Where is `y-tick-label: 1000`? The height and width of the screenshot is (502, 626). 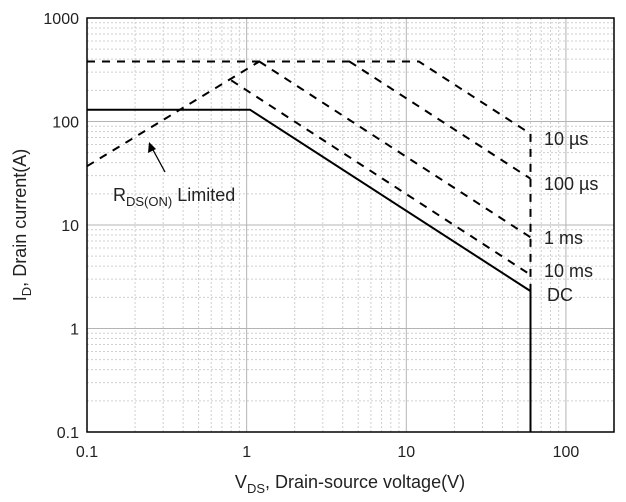
y-tick-label: 1000 is located at coordinates (61, 19).